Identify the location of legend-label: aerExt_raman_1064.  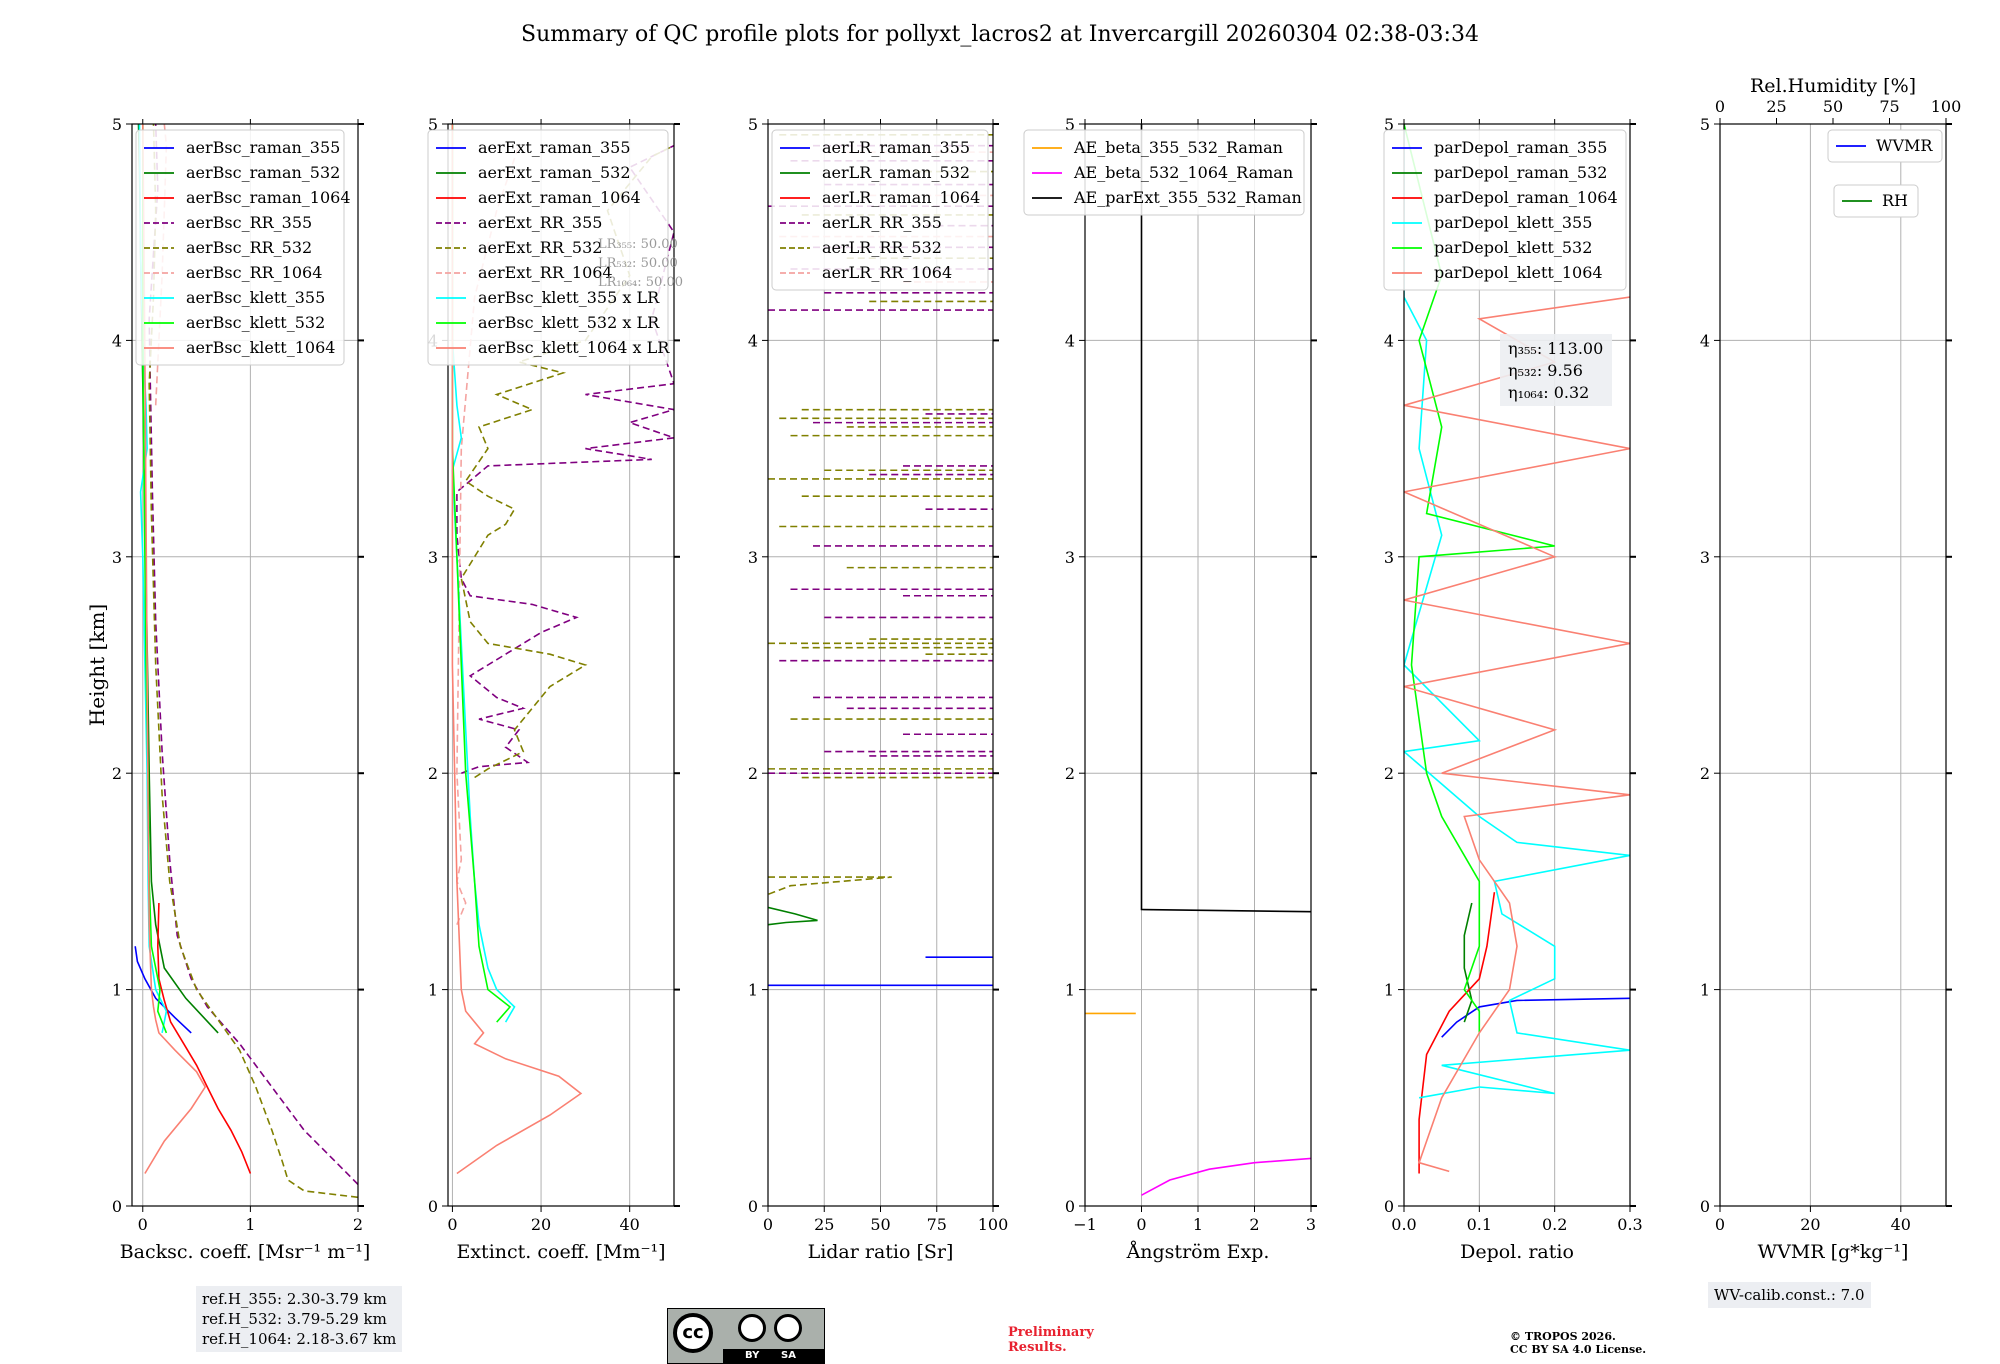
(559, 197).